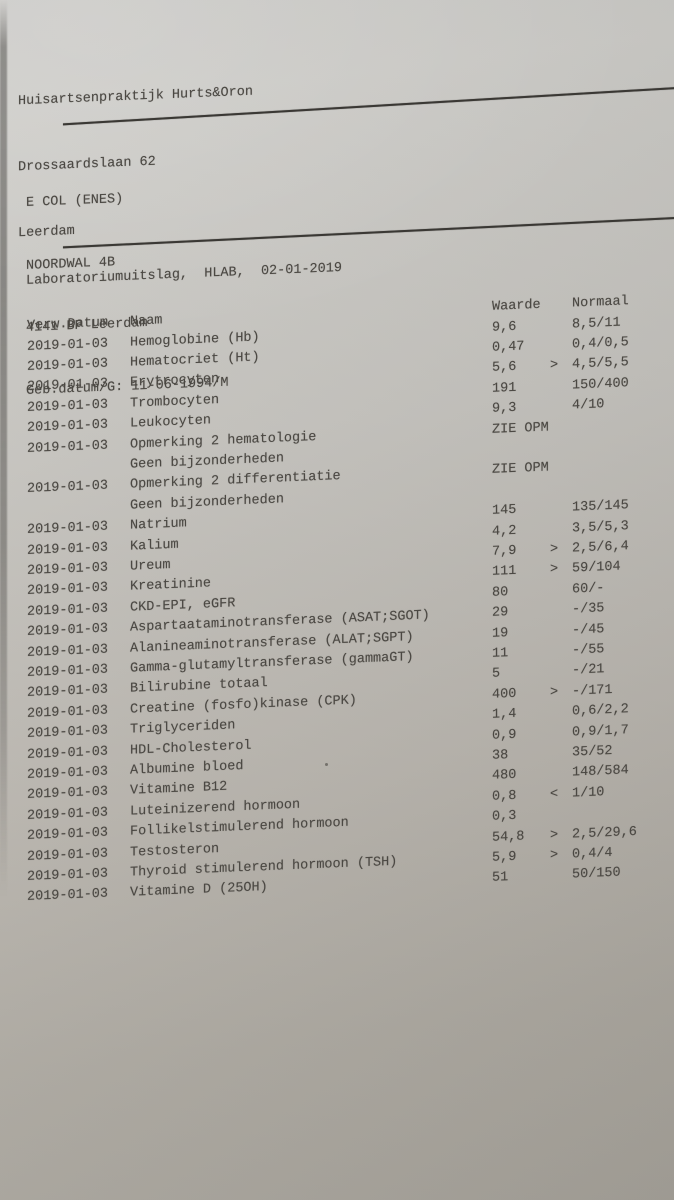 The image size is (674, 1200). What do you see at coordinates (504, 551) in the screenshot?
I see `row-value: 7,9` at bounding box center [504, 551].